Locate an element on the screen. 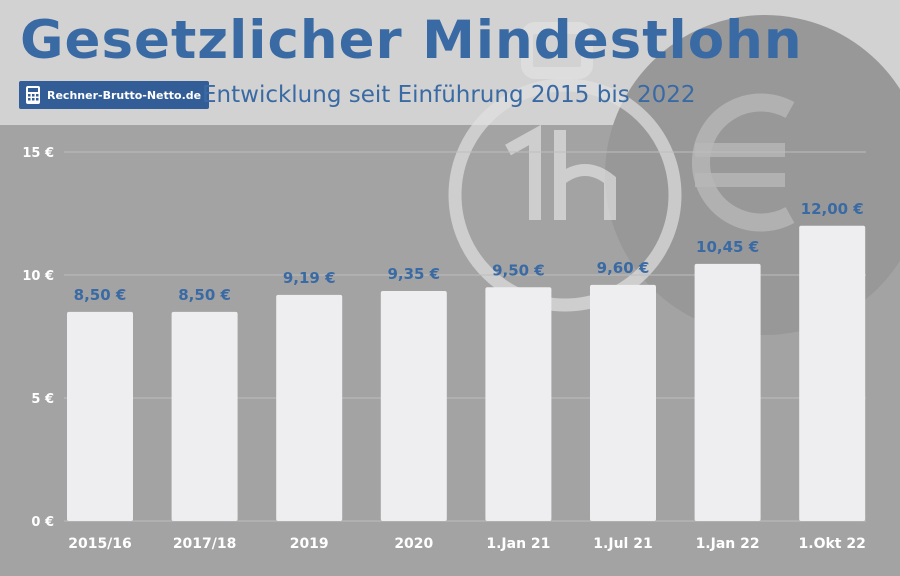  category-label: 2020 is located at coordinates (413, 544).